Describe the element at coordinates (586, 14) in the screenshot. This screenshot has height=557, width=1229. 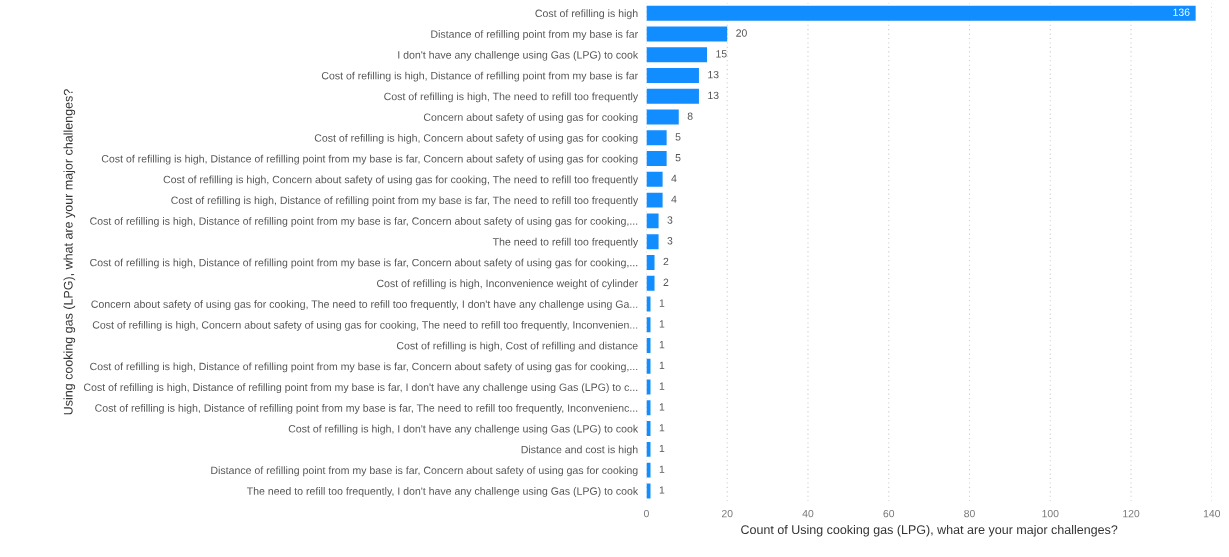
I see `y-tick-label: Cost of refilling is high` at that location.